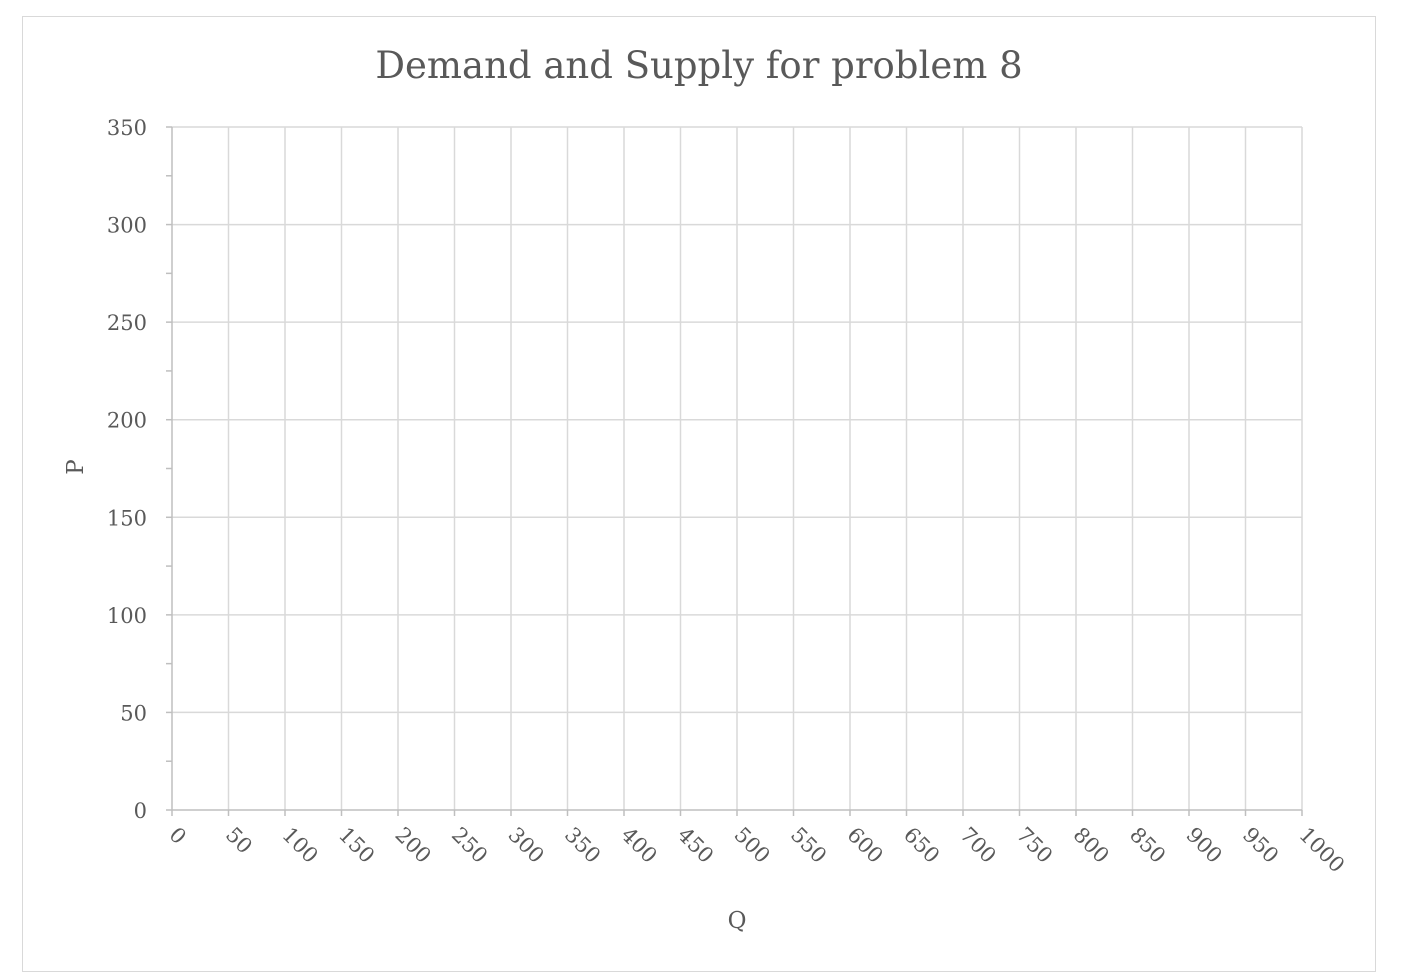 The image size is (1428, 974). Describe the element at coordinates (127, 323) in the screenshot. I see `y-tick-label: 250` at that location.